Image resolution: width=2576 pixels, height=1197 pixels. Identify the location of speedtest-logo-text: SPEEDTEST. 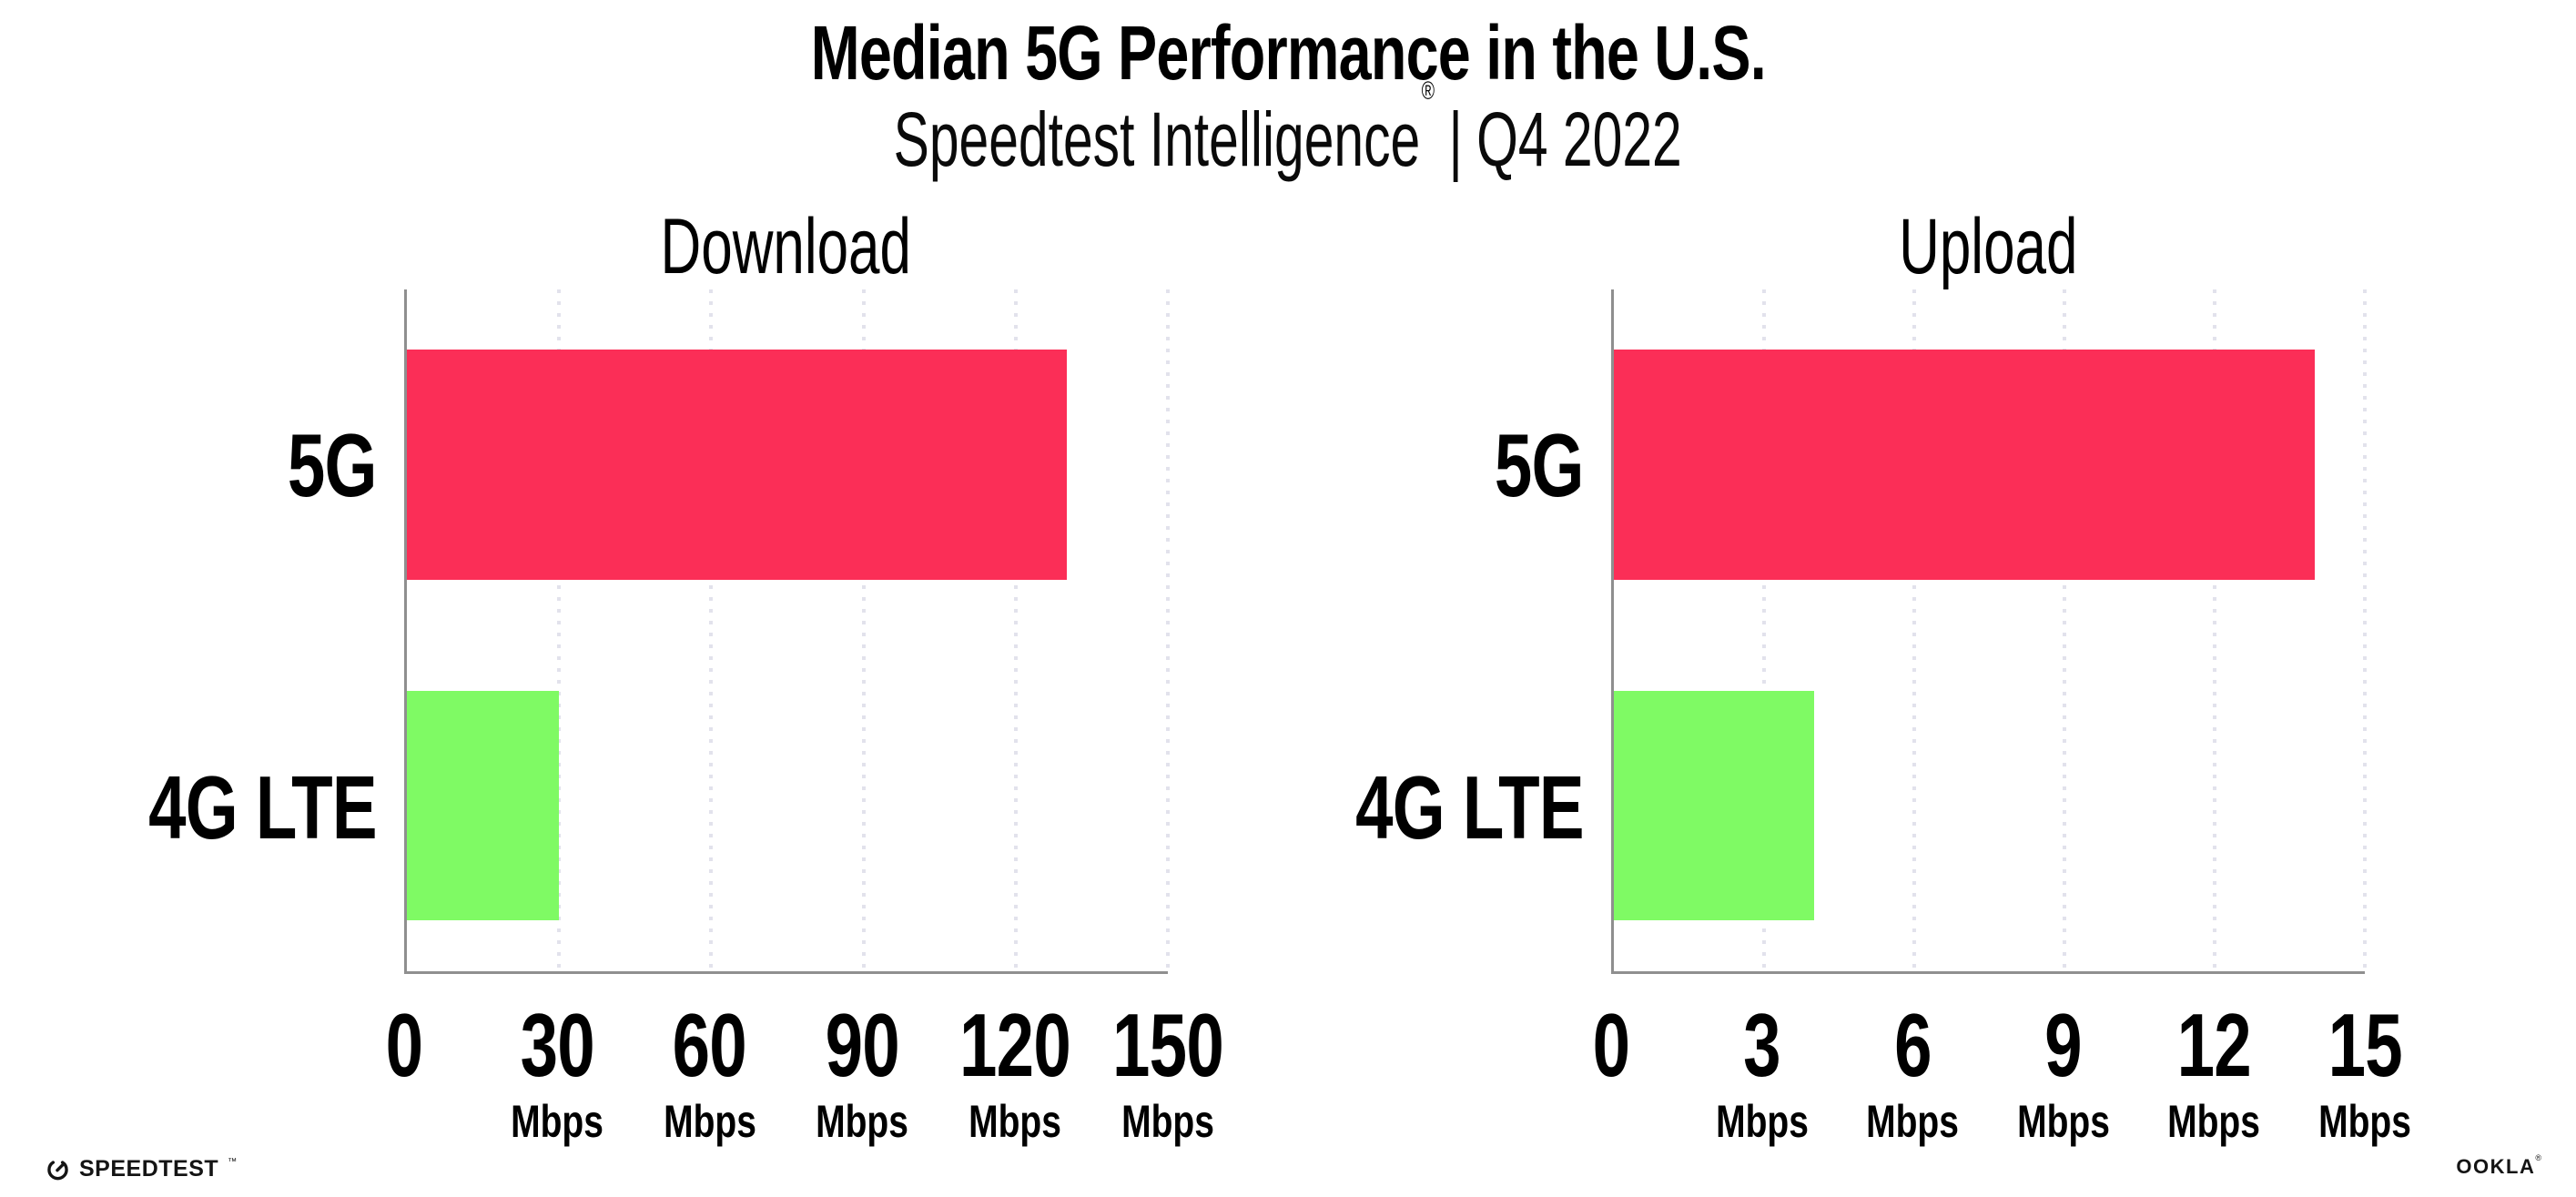
(149, 1169).